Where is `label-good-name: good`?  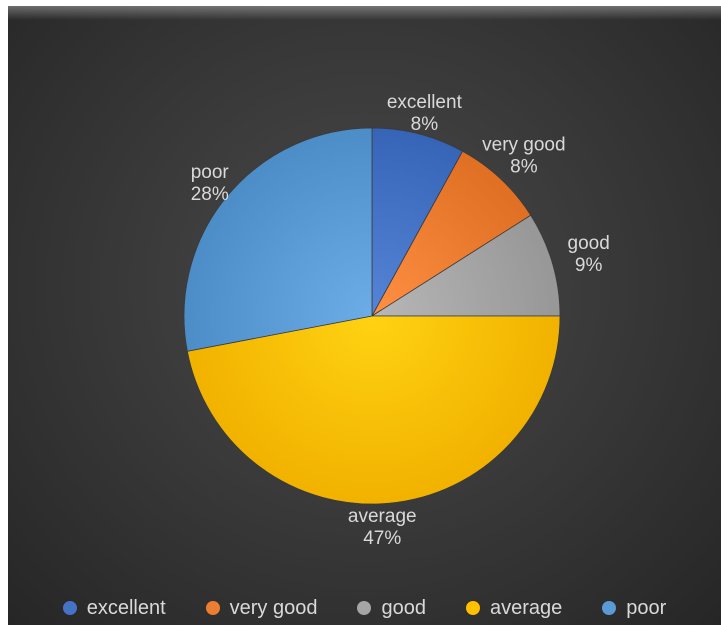 label-good-name: good is located at coordinates (589, 243).